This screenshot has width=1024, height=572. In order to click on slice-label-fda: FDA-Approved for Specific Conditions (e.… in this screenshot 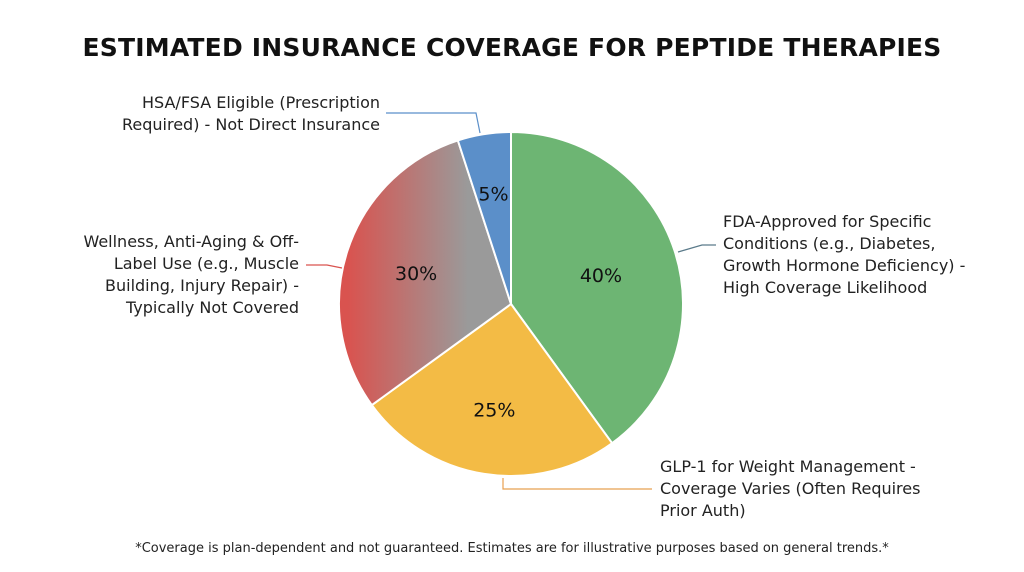, I will do `click(844, 254)`.